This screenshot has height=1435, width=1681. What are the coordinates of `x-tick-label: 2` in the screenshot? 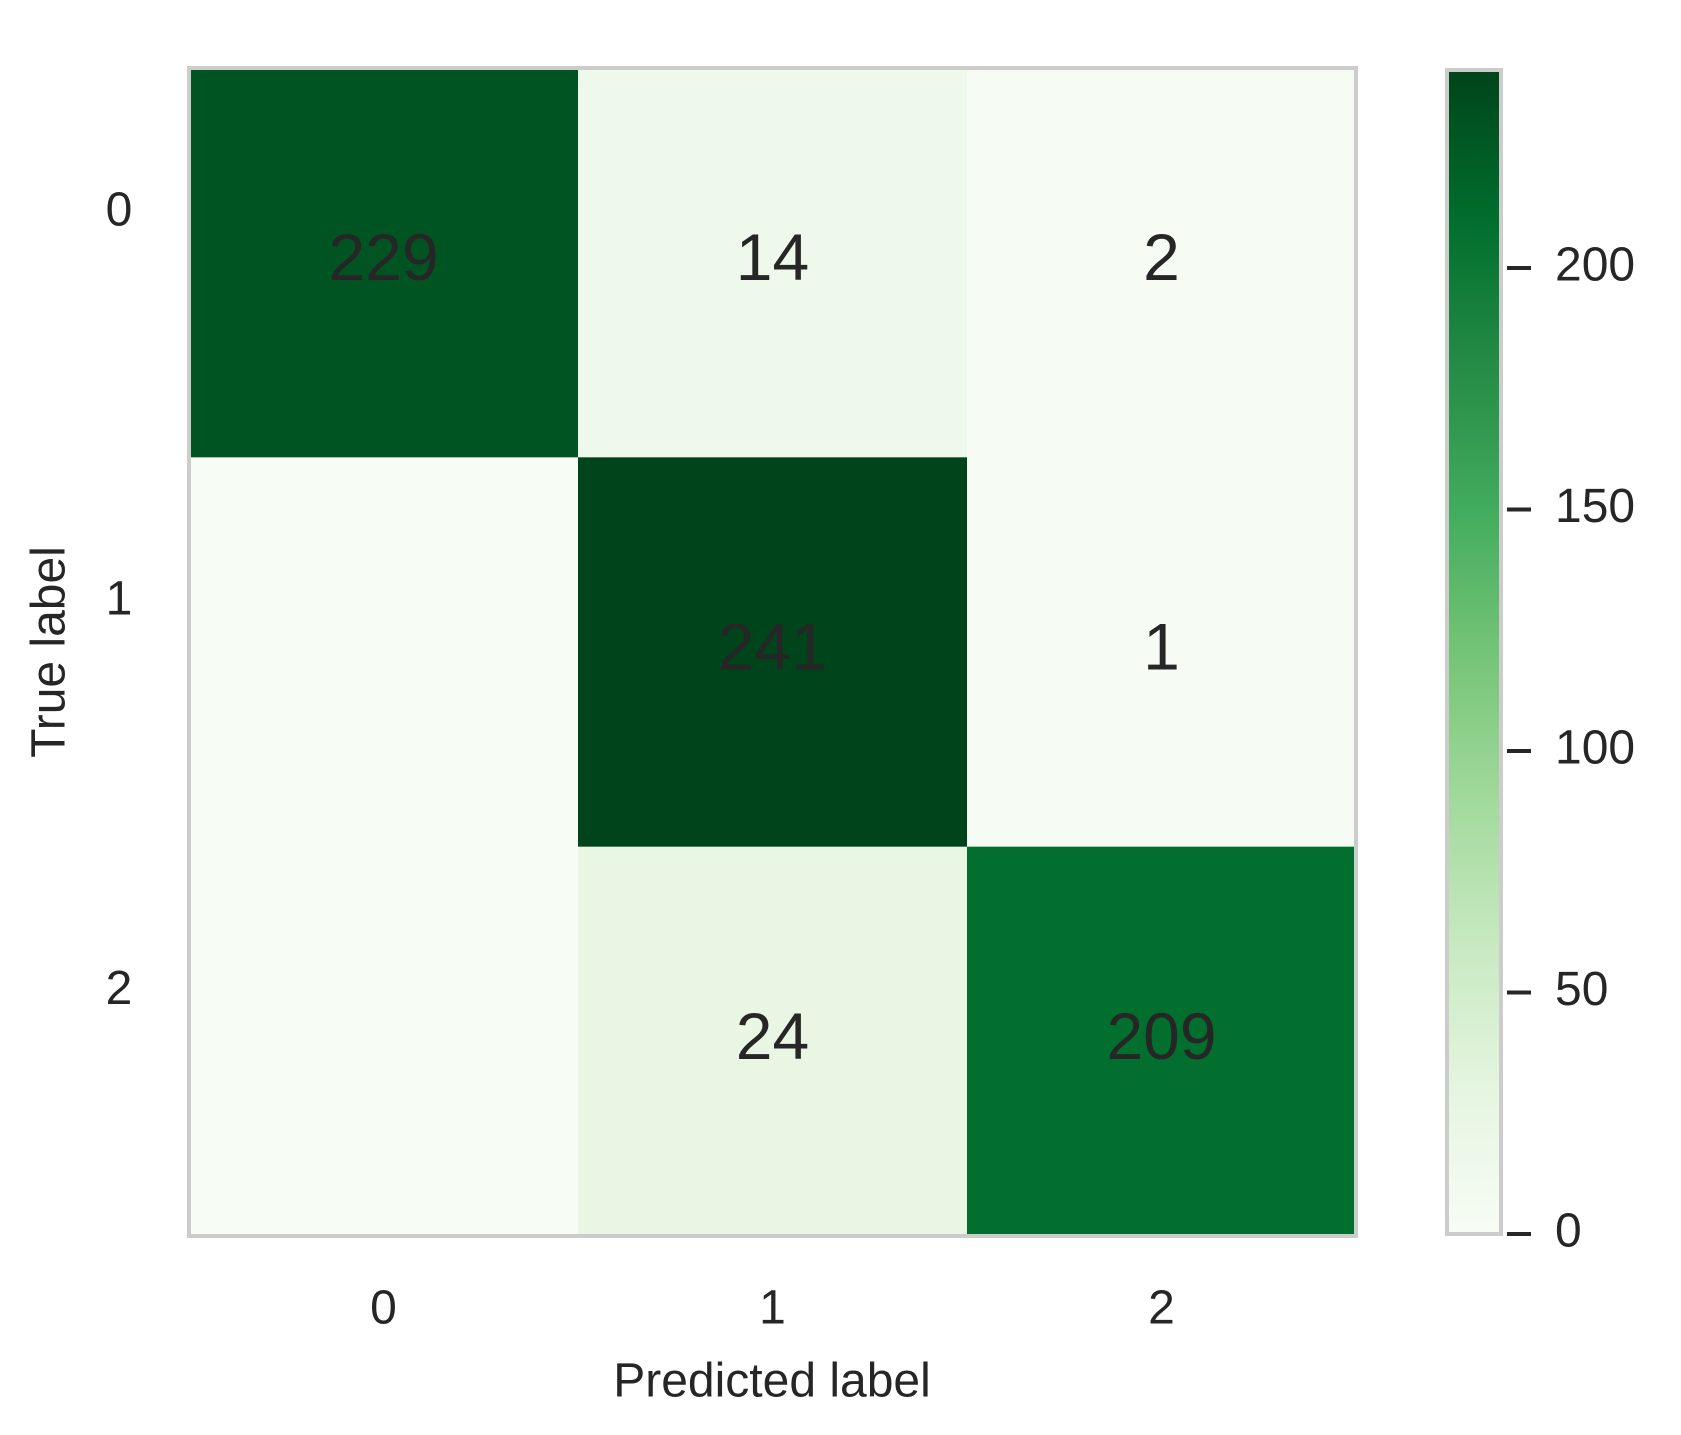 It's located at (1161, 1308).